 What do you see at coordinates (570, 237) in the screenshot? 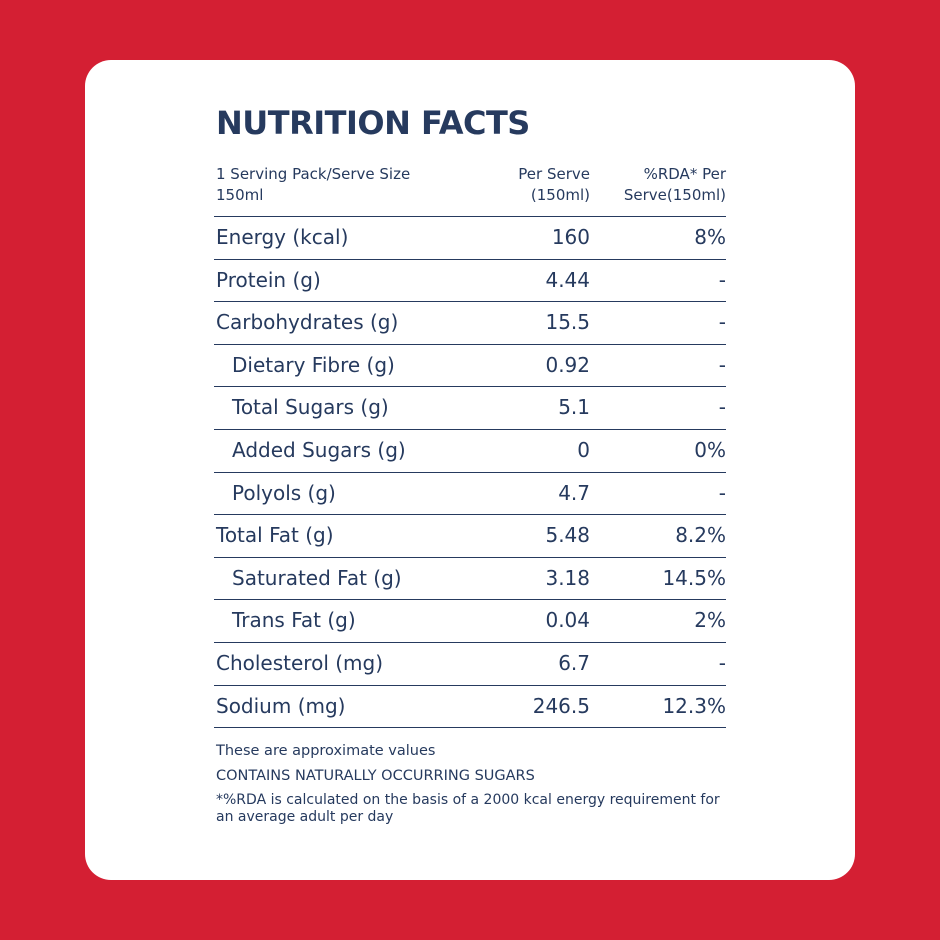
I see `per-serve-value: 160` at bounding box center [570, 237].